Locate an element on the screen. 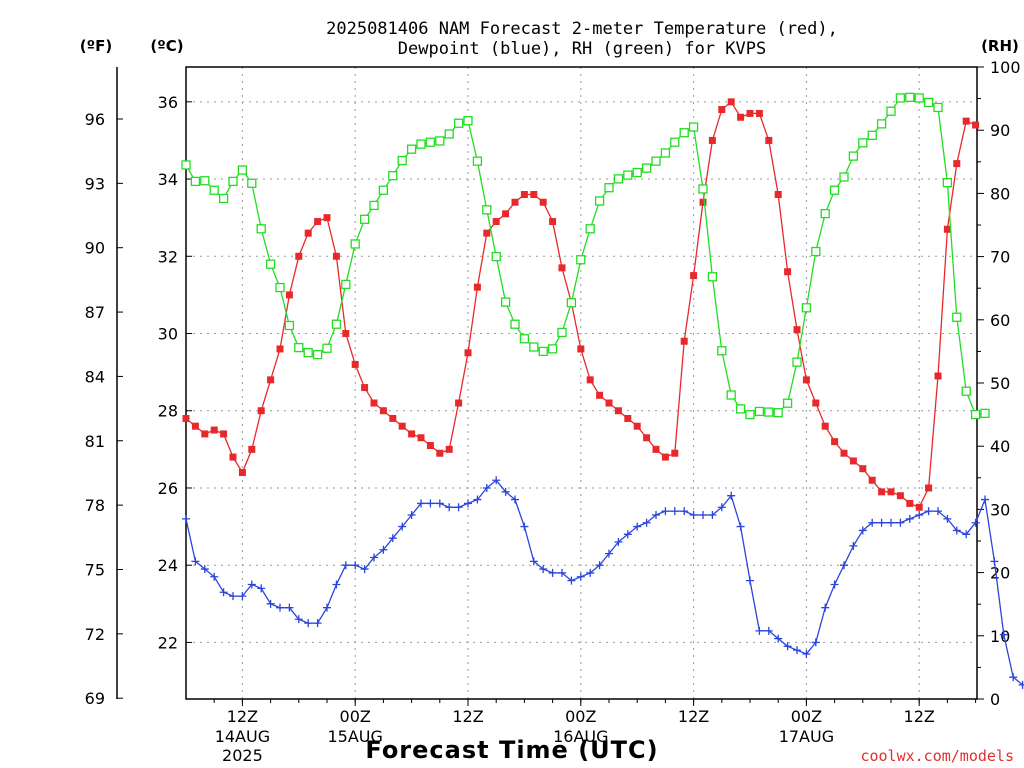  rh-tick-label: 50 is located at coordinates (1000, 383).